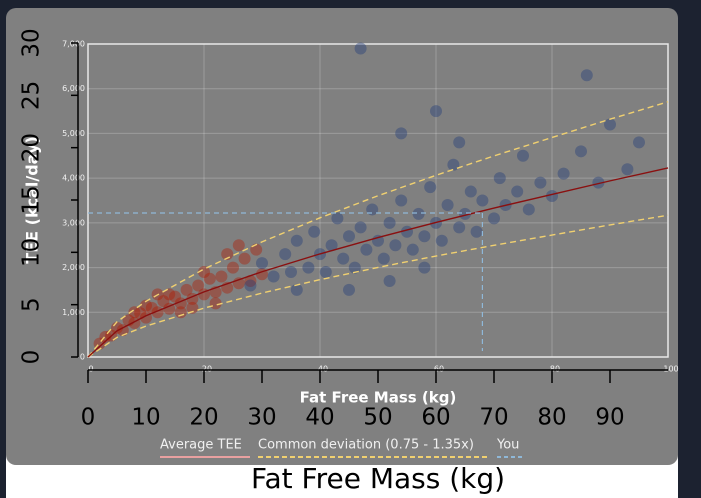 Image resolution: width=701 pixels, height=498 pixels. I want to click on y-axis-label: TEE (kcal/day), so click(32, 199).